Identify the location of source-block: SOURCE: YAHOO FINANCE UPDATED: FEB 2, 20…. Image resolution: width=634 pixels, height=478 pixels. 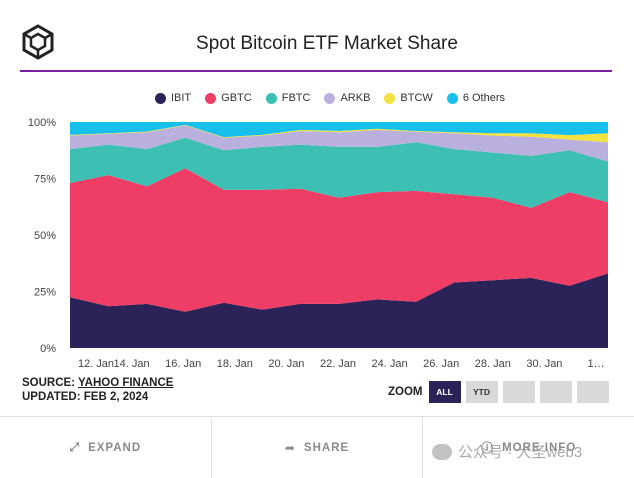
(97, 390).